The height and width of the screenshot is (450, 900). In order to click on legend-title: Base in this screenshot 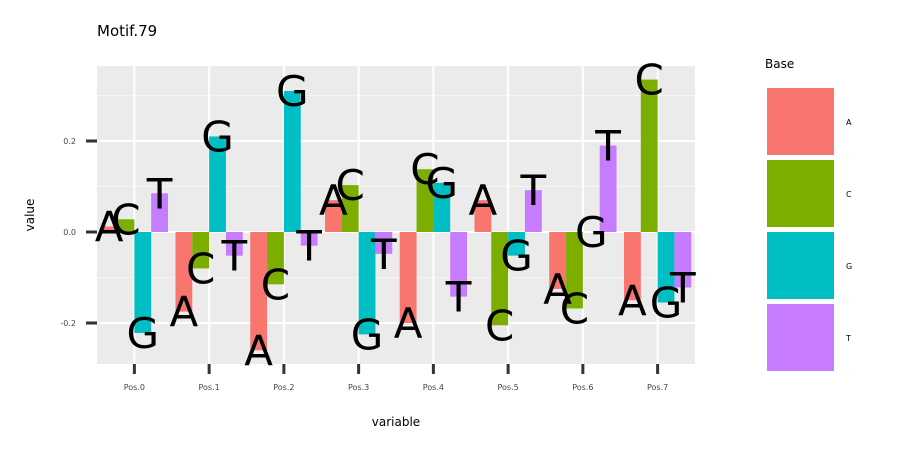, I will do `click(779, 64)`.